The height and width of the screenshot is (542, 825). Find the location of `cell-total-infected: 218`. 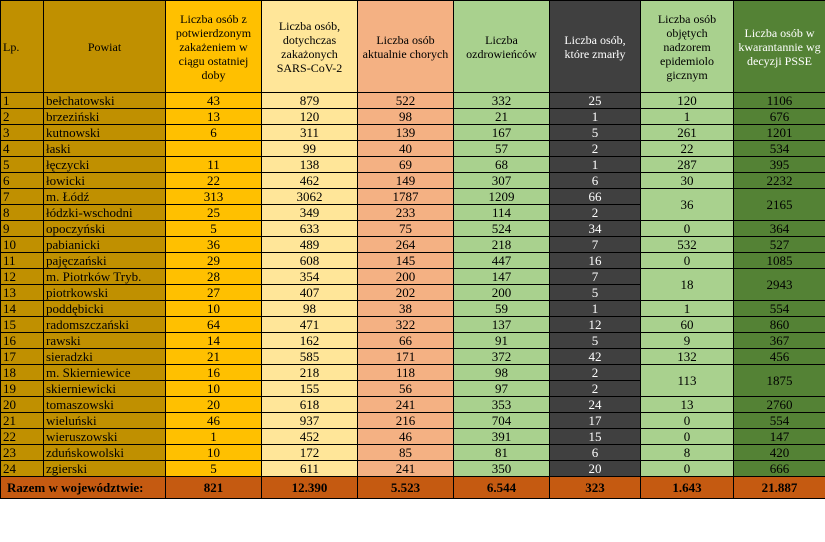

cell-total-infected: 218 is located at coordinates (309, 372).